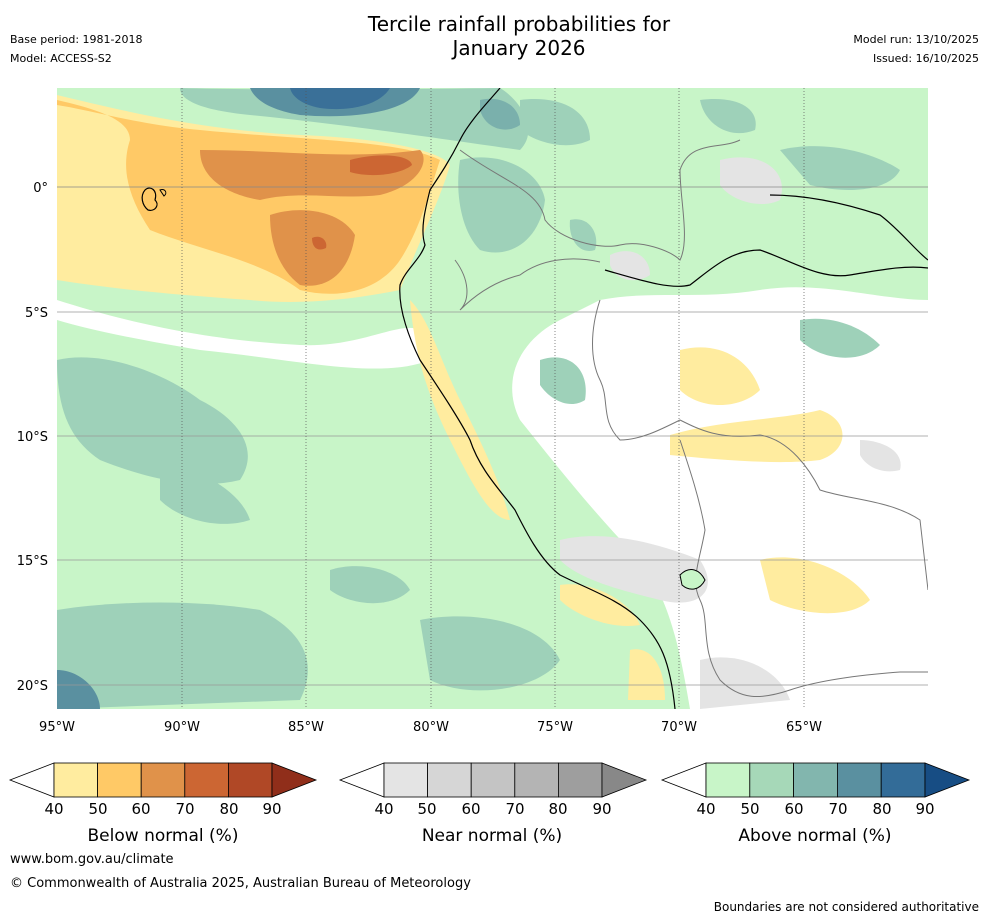 This screenshot has height=919, width=988. Describe the element at coordinates (54, 809) in the screenshot. I see `below-tick: 40` at that location.